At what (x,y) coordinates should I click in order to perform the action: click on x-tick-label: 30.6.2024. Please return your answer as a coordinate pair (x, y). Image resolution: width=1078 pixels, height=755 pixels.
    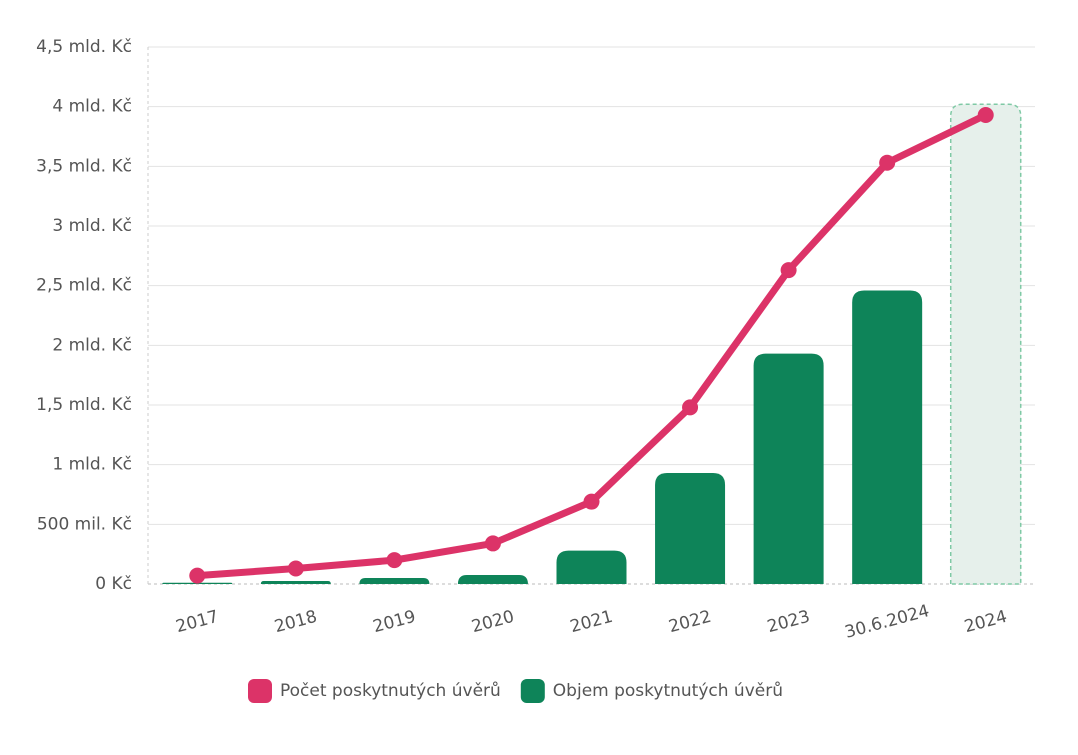
    Looking at the image, I should click on (887, 622).